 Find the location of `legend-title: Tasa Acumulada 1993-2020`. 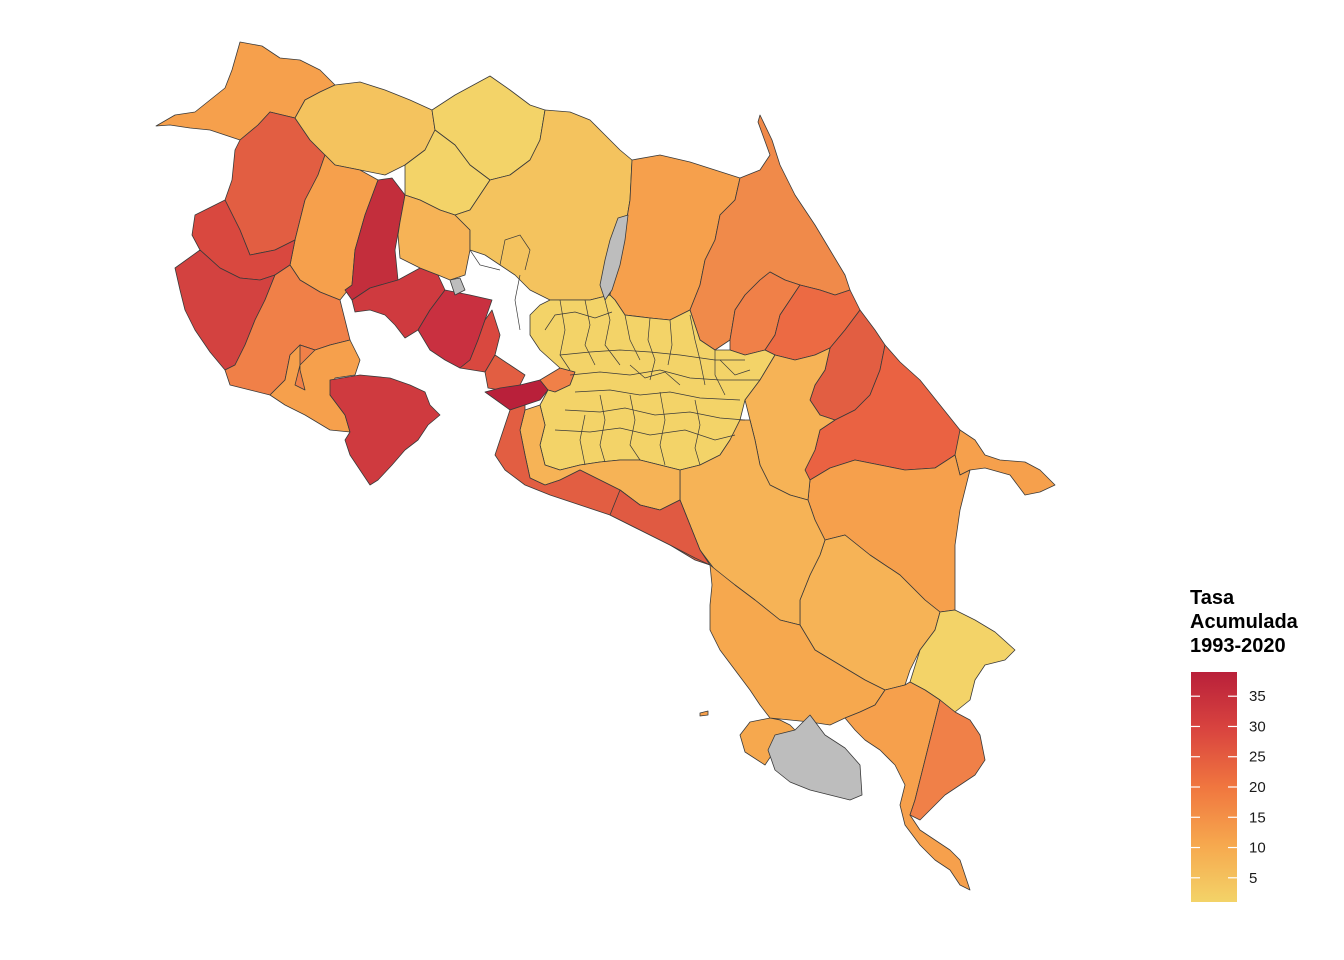

legend-title: Tasa Acumulada 1993-2020 is located at coordinates (1265, 622).